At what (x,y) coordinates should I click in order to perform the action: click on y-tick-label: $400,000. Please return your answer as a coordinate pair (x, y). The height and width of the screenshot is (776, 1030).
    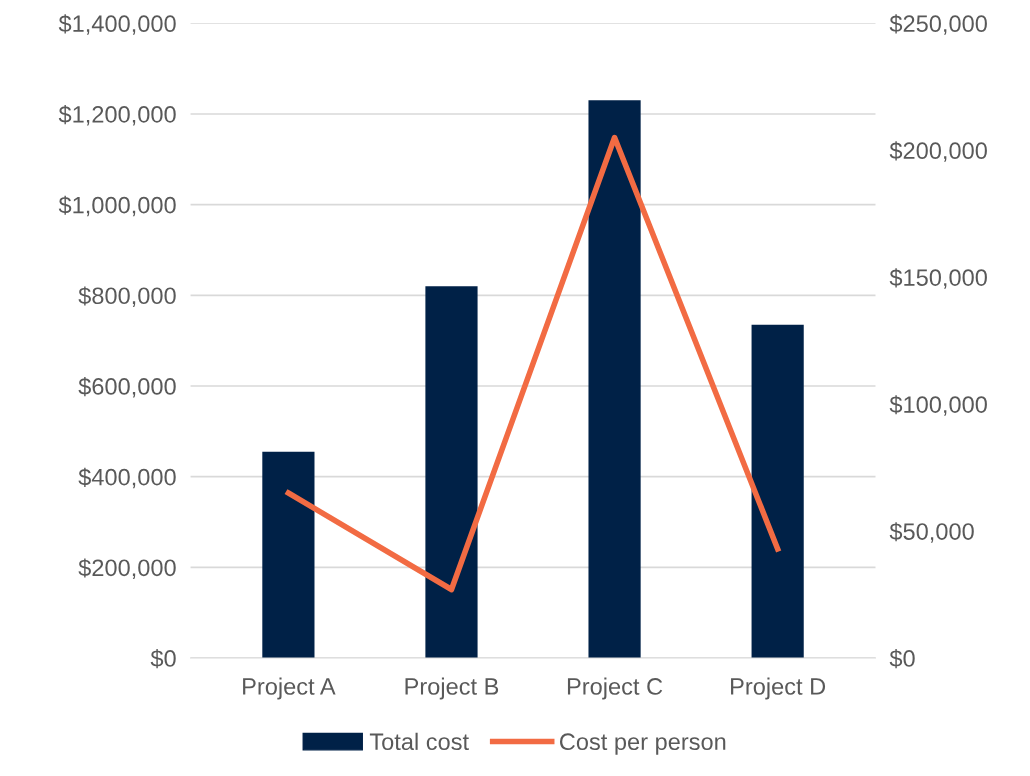
    Looking at the image, I should click on (127, 478).